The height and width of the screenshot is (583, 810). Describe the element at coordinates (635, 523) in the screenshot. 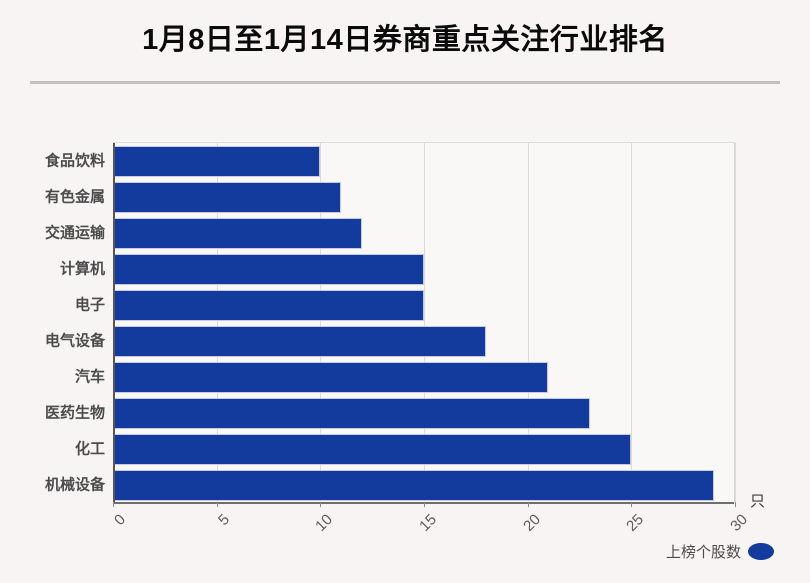

I see `x-tick-label-25: 25` at that location.